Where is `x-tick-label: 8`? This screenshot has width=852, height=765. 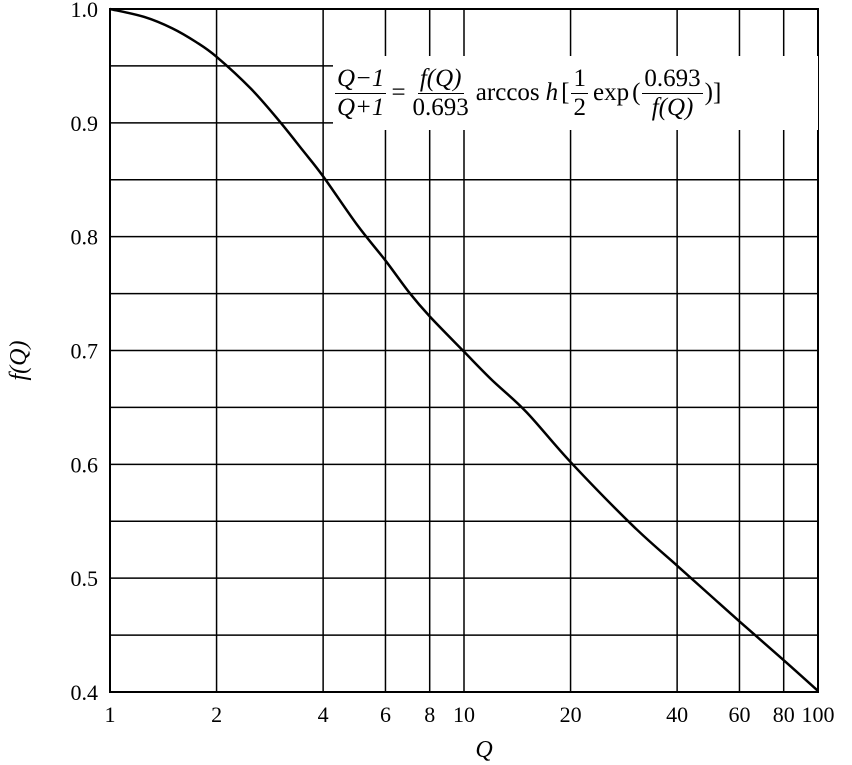
x-tick-label: 8 is located at coordinates (429, 714).